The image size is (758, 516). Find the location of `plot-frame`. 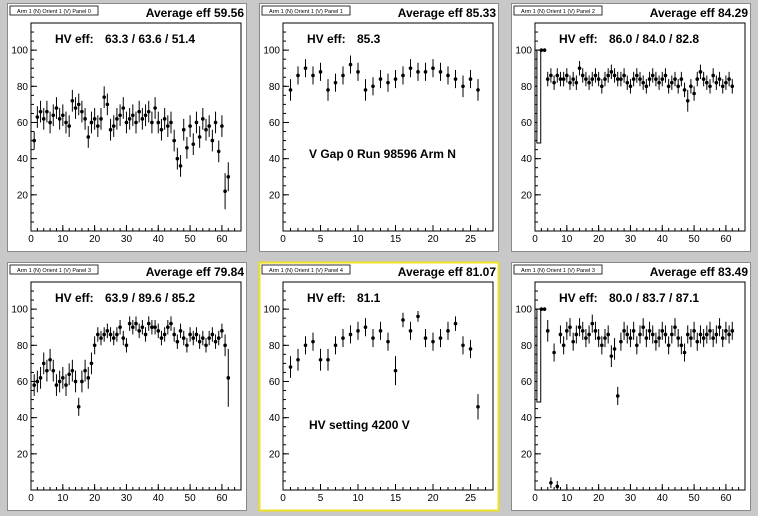

plot-frame is located at coordinates (388, 127).